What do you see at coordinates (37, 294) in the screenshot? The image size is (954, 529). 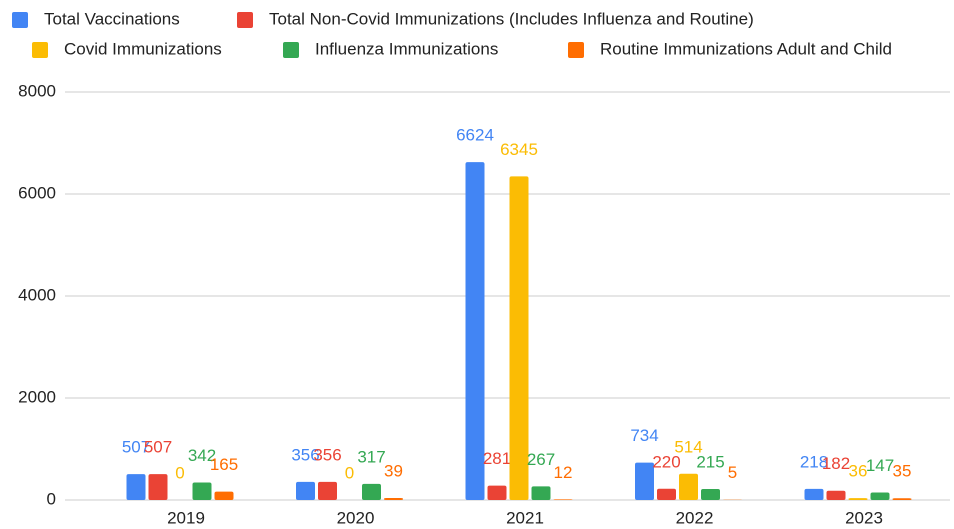 I see `y-tick-label: 4000` at bounding box center [37, 294].